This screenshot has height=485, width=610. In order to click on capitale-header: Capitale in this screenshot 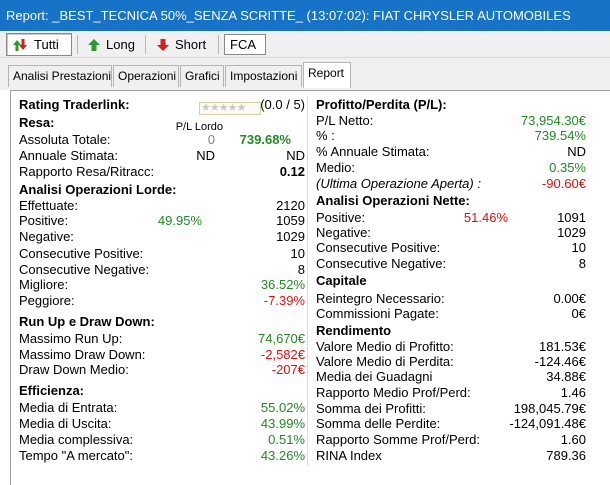, I will do `click(341, 280)`.